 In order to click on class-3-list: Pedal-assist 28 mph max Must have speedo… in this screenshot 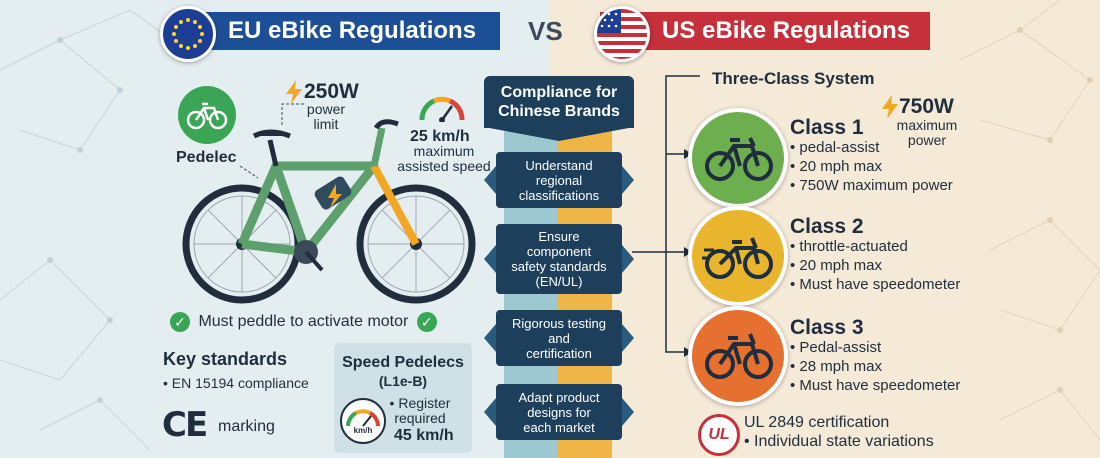, I will do `click(875, 366)`.